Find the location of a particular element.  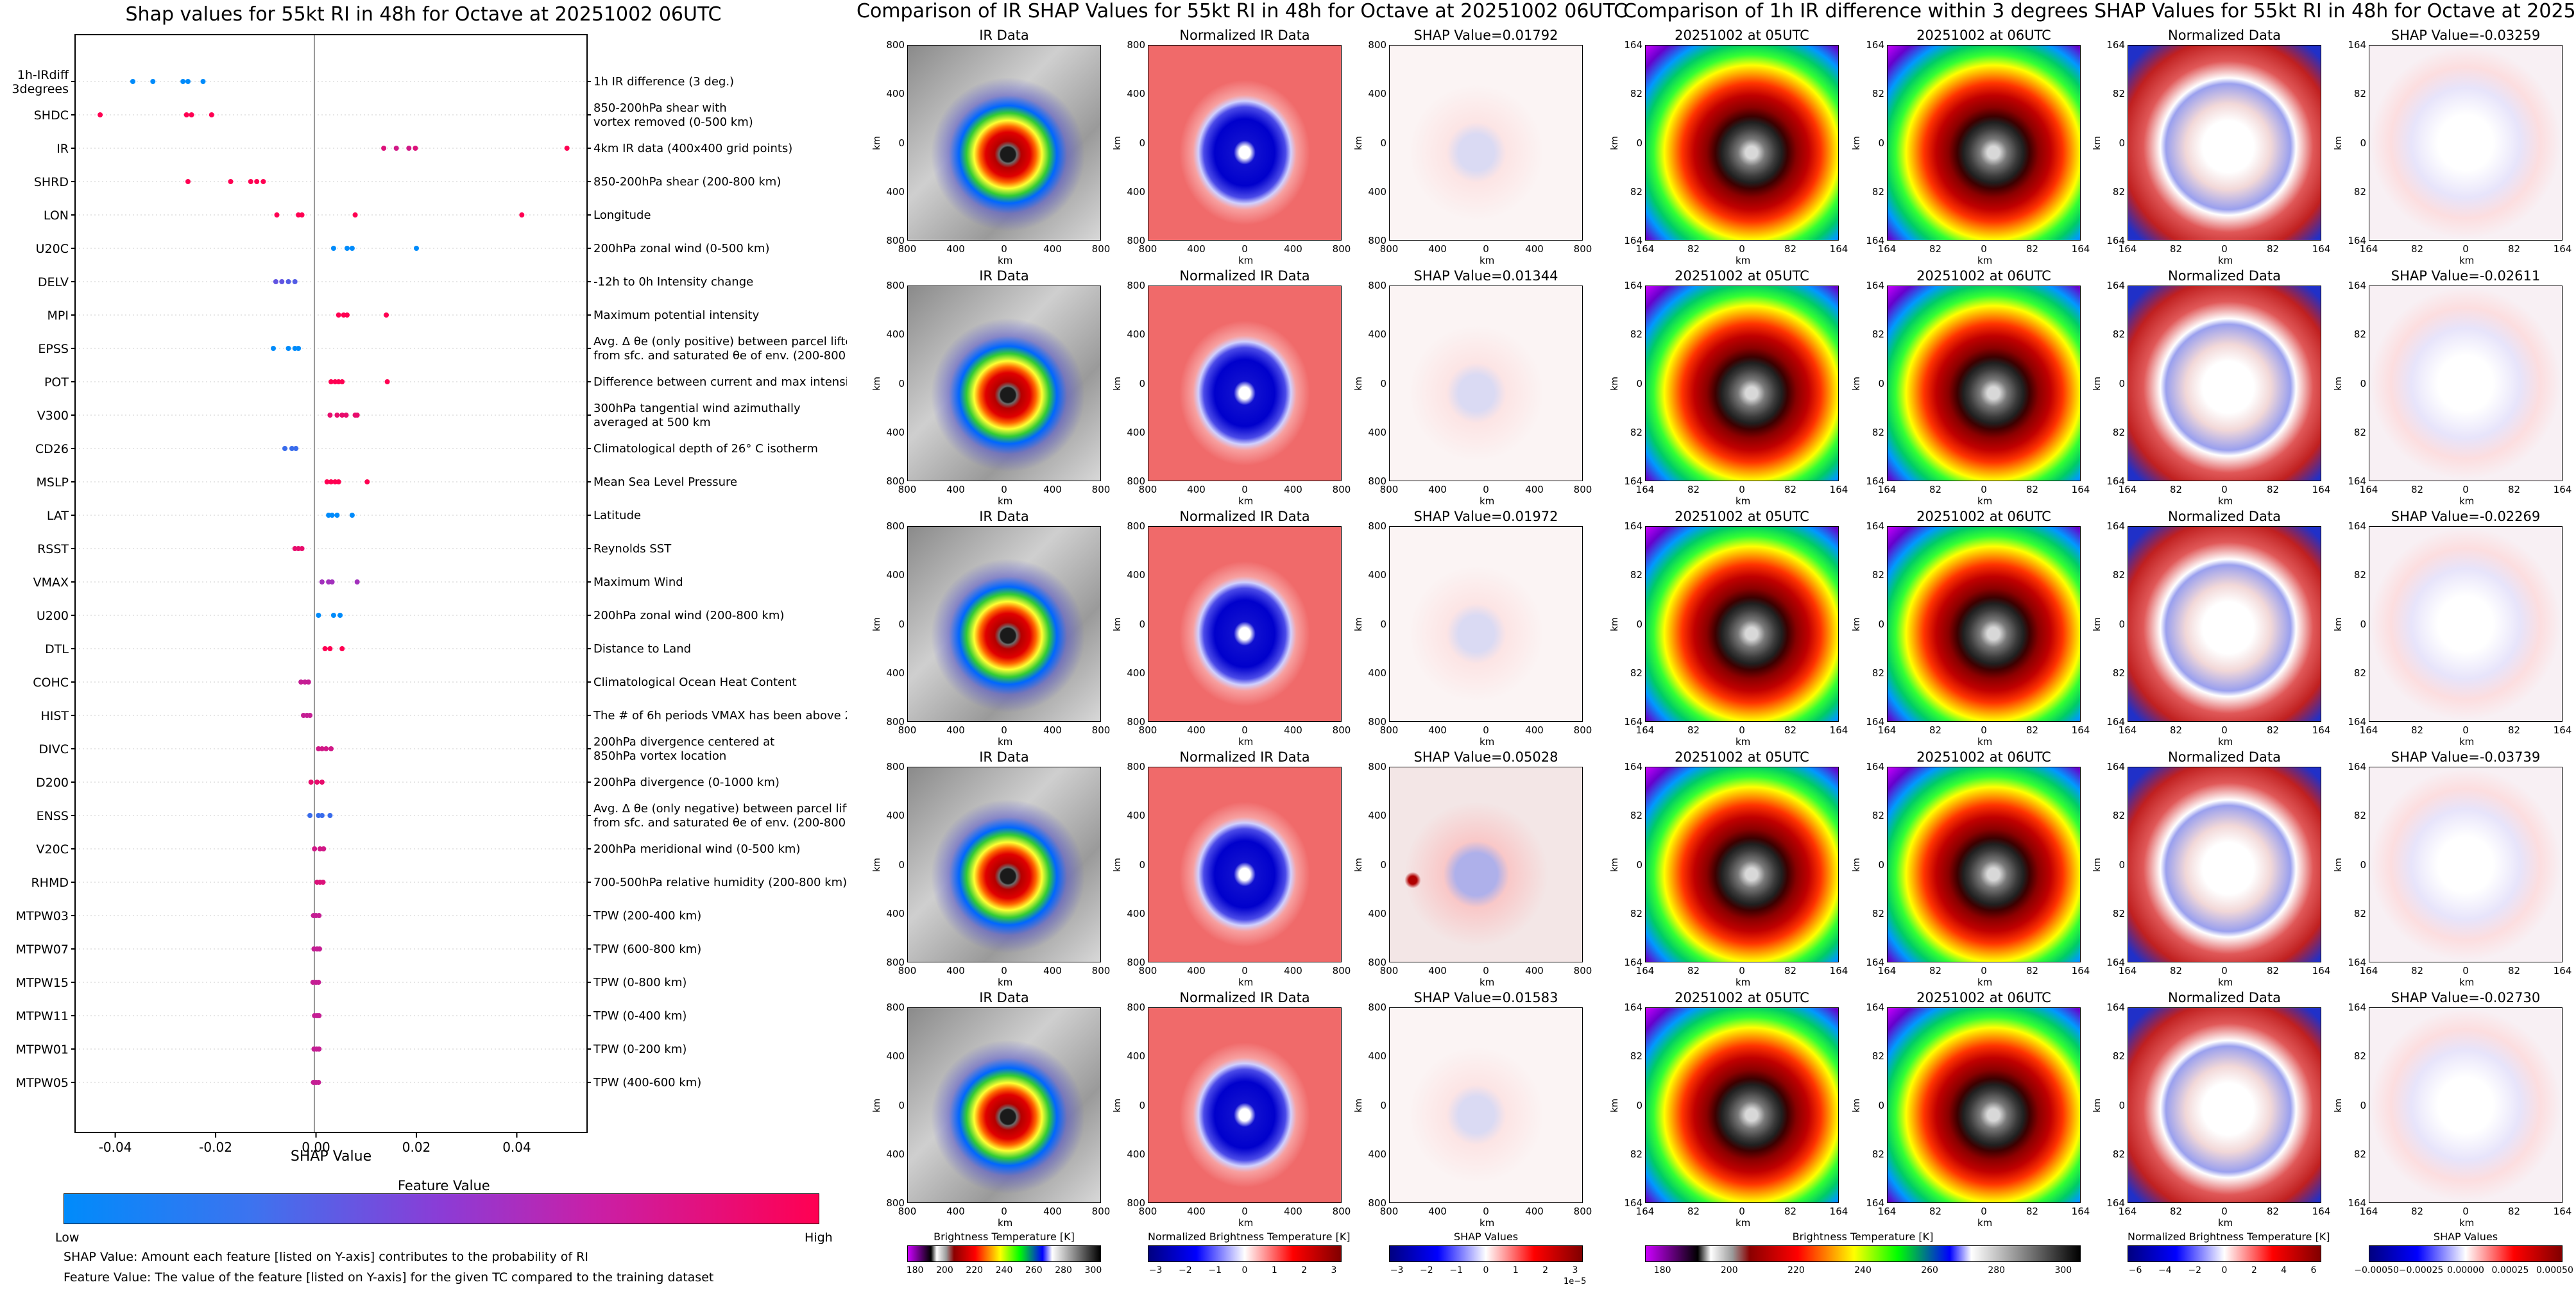

colorbar-tick-label: 220 is located at coordinates (975, 1270).